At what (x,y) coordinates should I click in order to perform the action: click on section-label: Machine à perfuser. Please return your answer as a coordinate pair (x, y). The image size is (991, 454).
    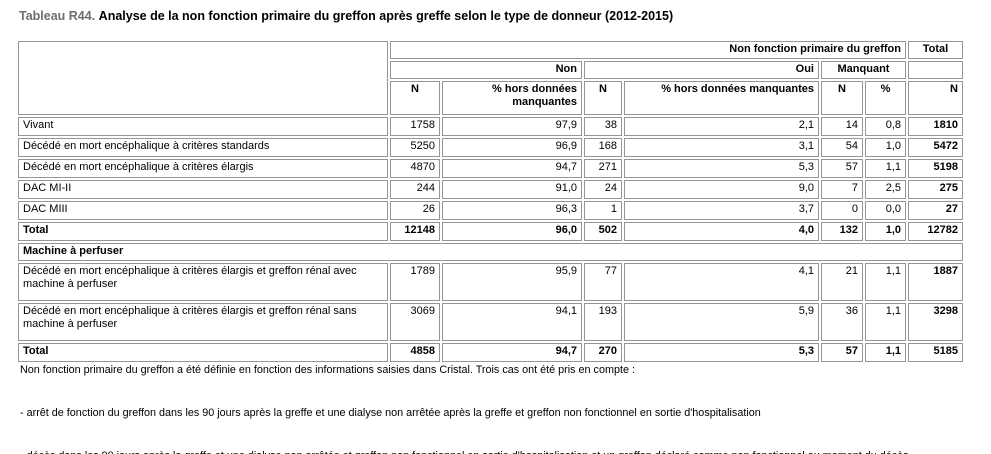
    Looking at the image, I should click on (490, 252).